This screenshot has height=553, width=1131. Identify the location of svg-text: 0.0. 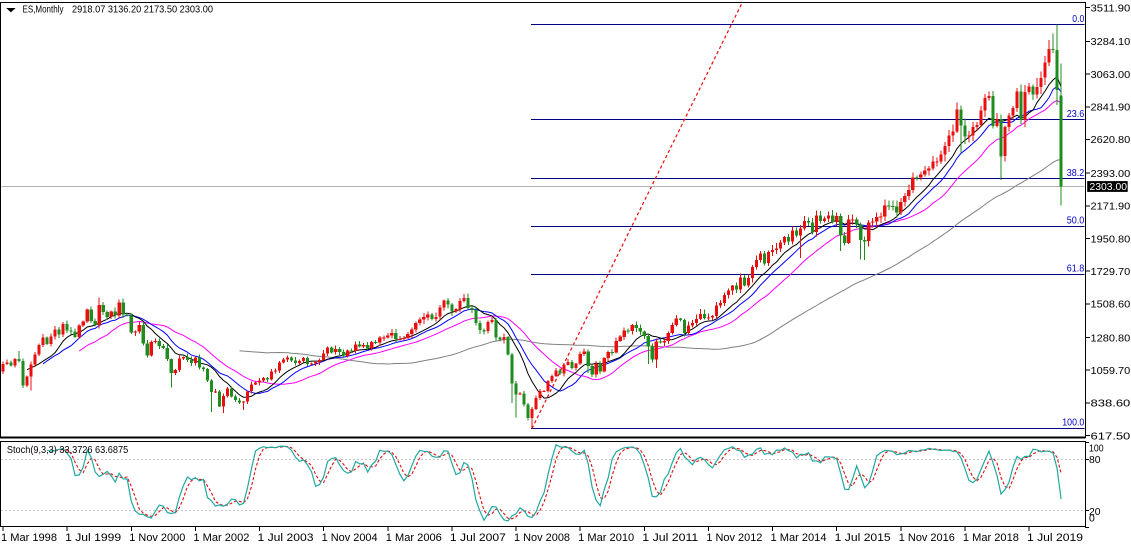
(1078, 19).